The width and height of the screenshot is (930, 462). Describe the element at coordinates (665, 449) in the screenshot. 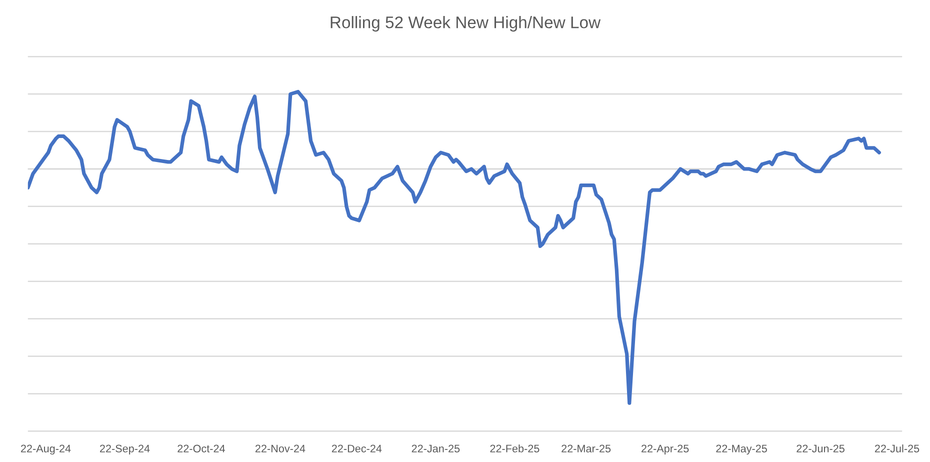

I see `x-tick-label: 22-Apr-25` at that location.